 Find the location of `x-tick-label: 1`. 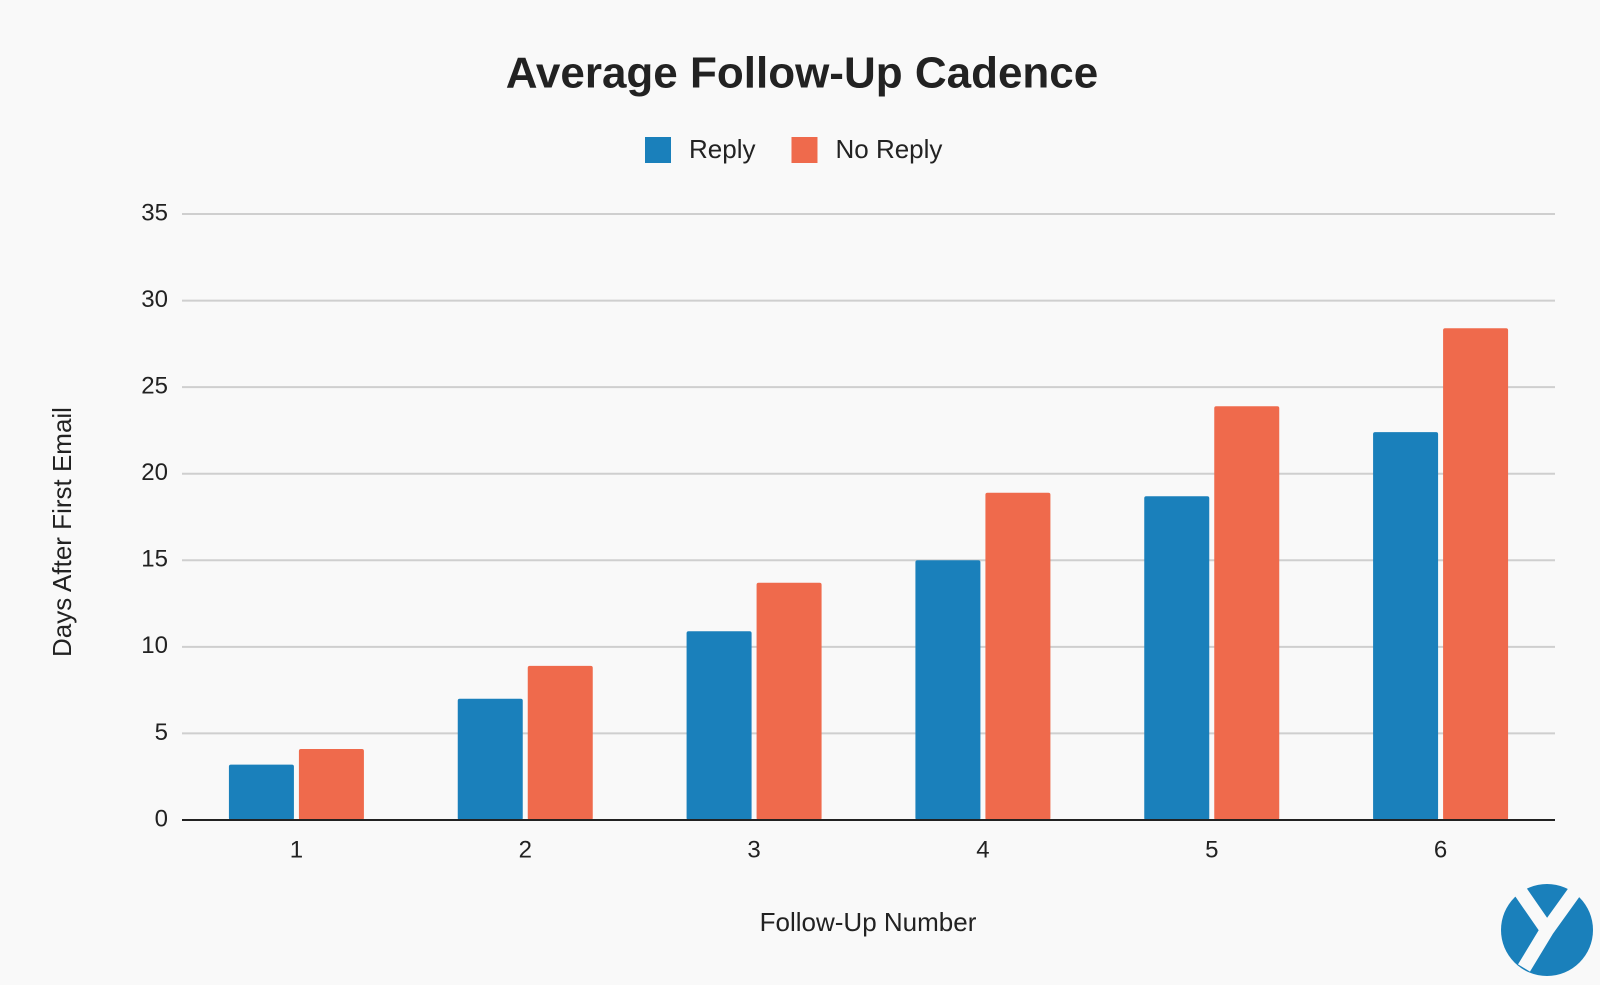

x-tick-label: 1 is located at coordinates (296, 849).